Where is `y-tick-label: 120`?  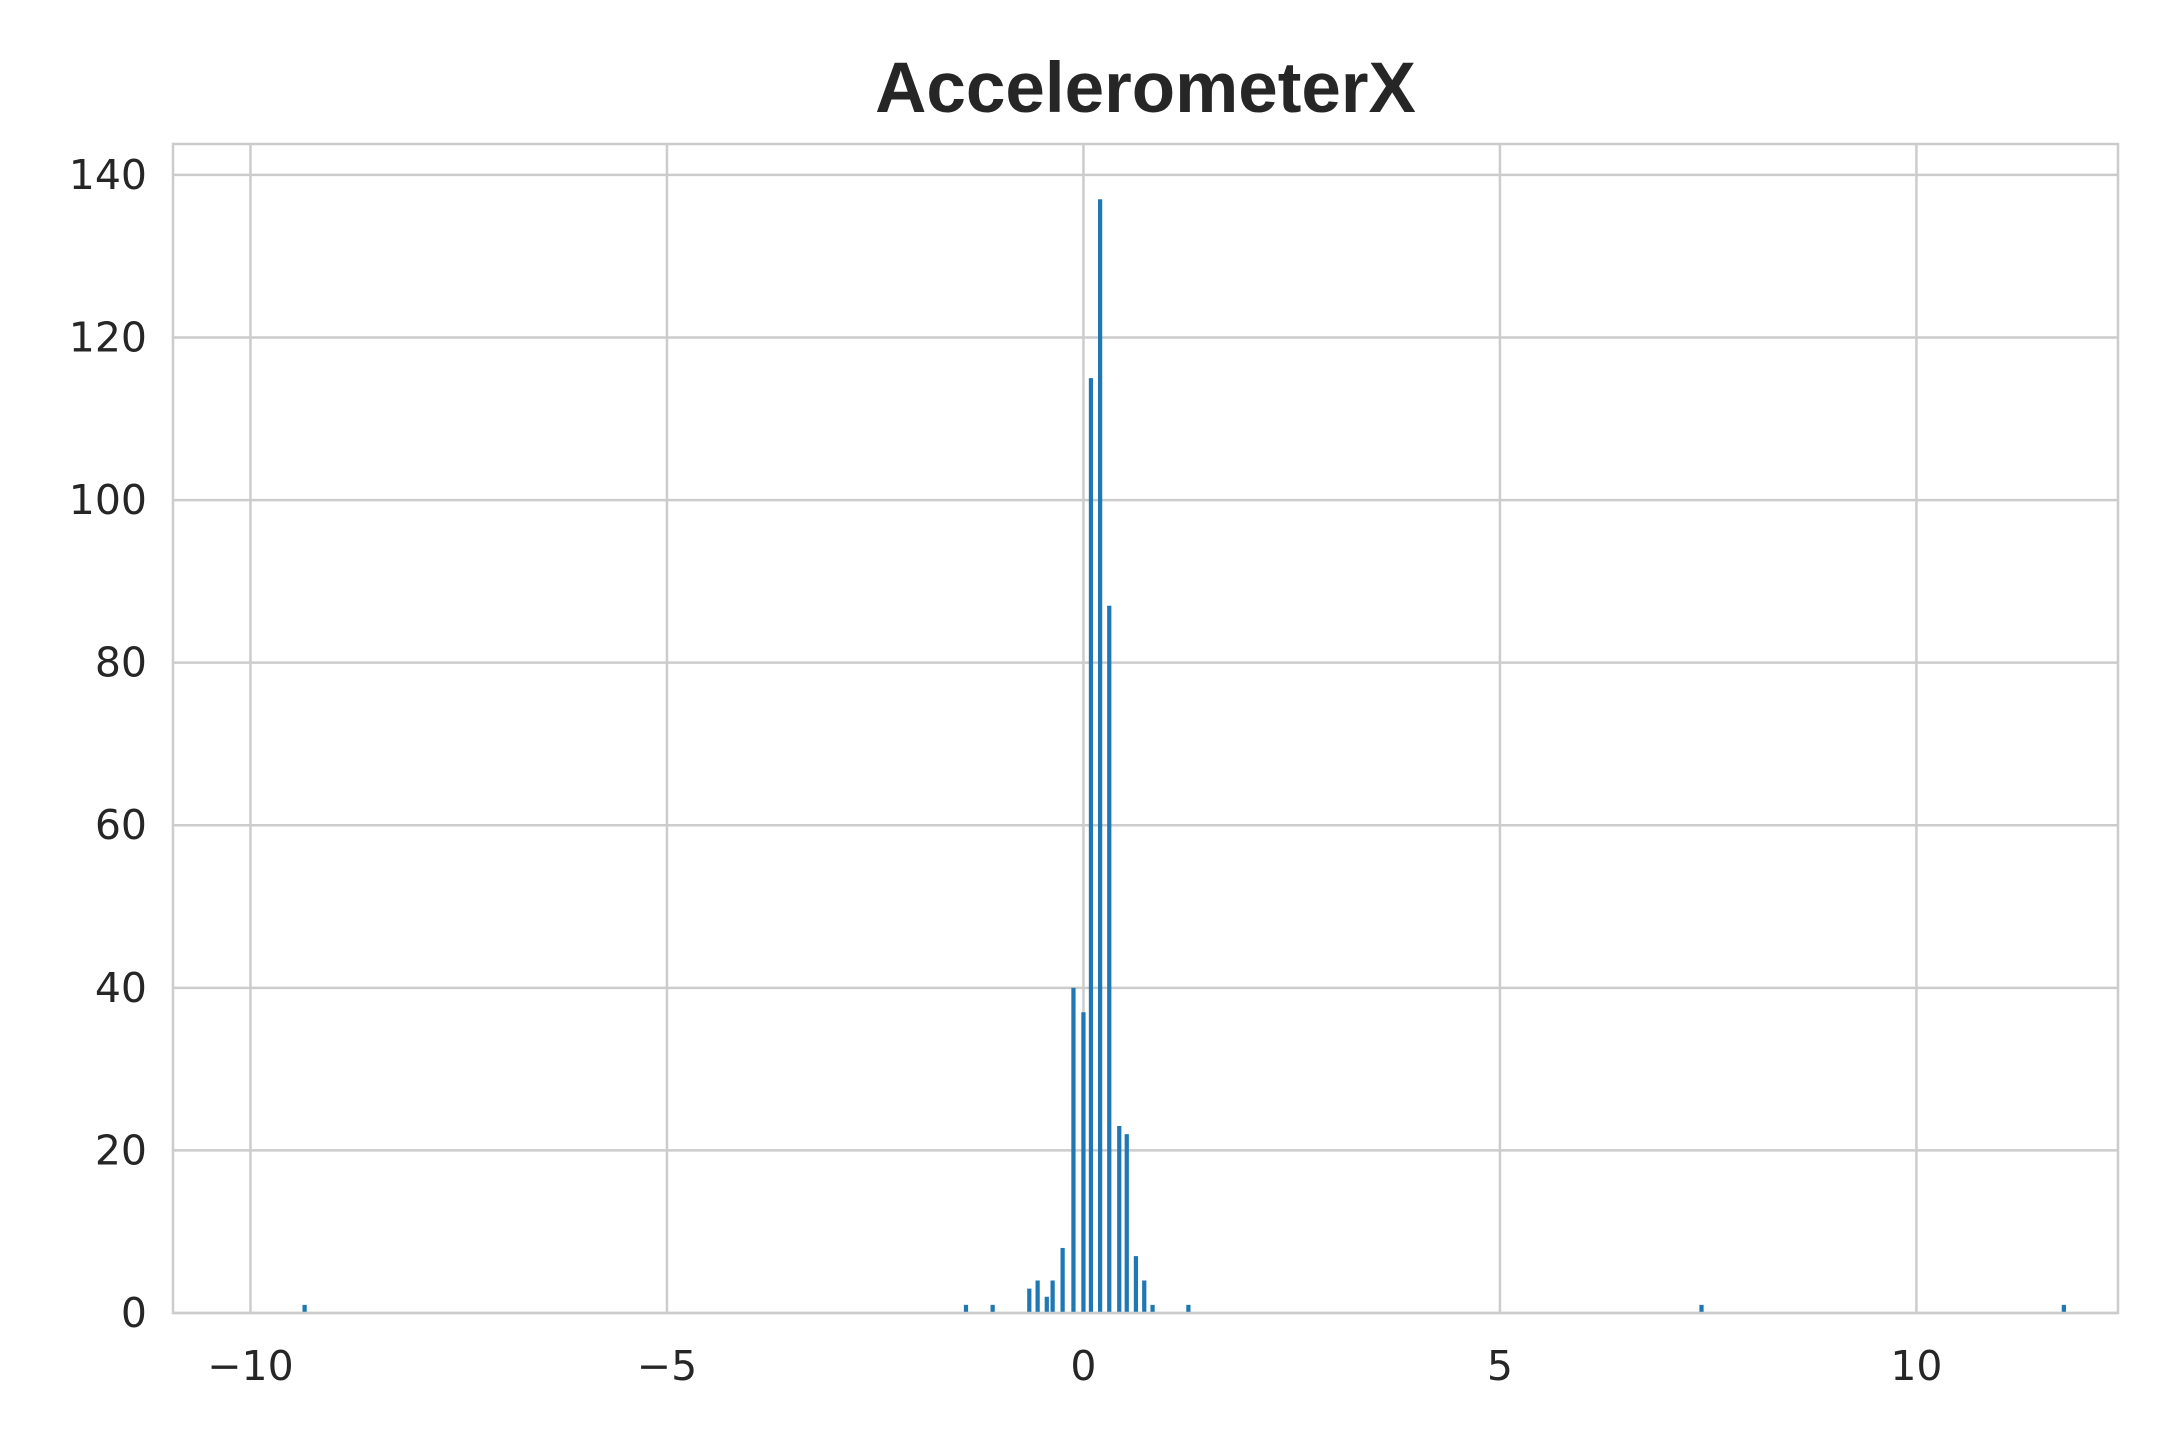
y-tick-label: 120 is located at coordinates (108, 337).